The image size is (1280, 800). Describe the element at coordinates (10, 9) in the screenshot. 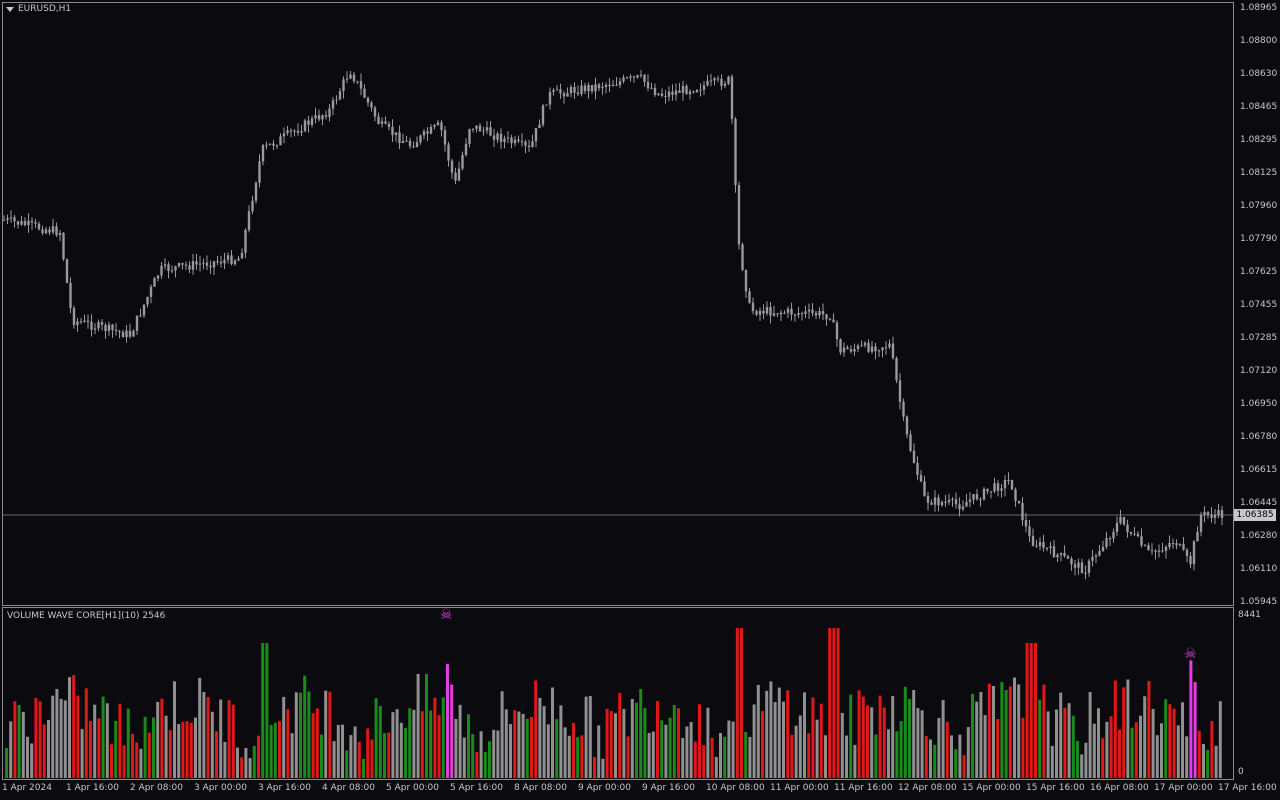

I see `chart-menu-icon` at that location.